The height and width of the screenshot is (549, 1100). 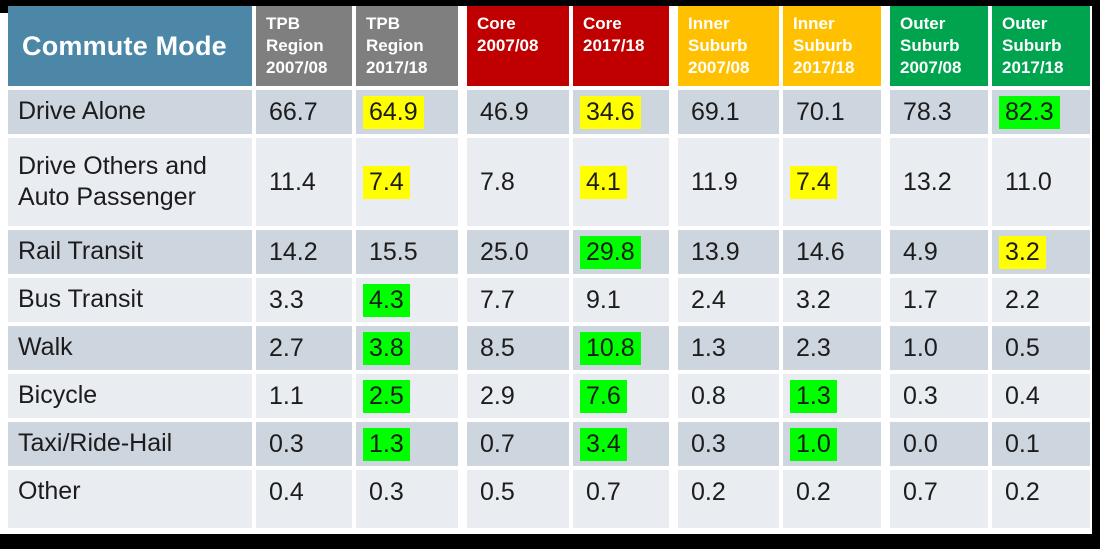 What do you see at coordinates (130, 444) in the screenshot?
I see `row-label: Taxi/Ride-Hail` at bounding box center [130, 444].